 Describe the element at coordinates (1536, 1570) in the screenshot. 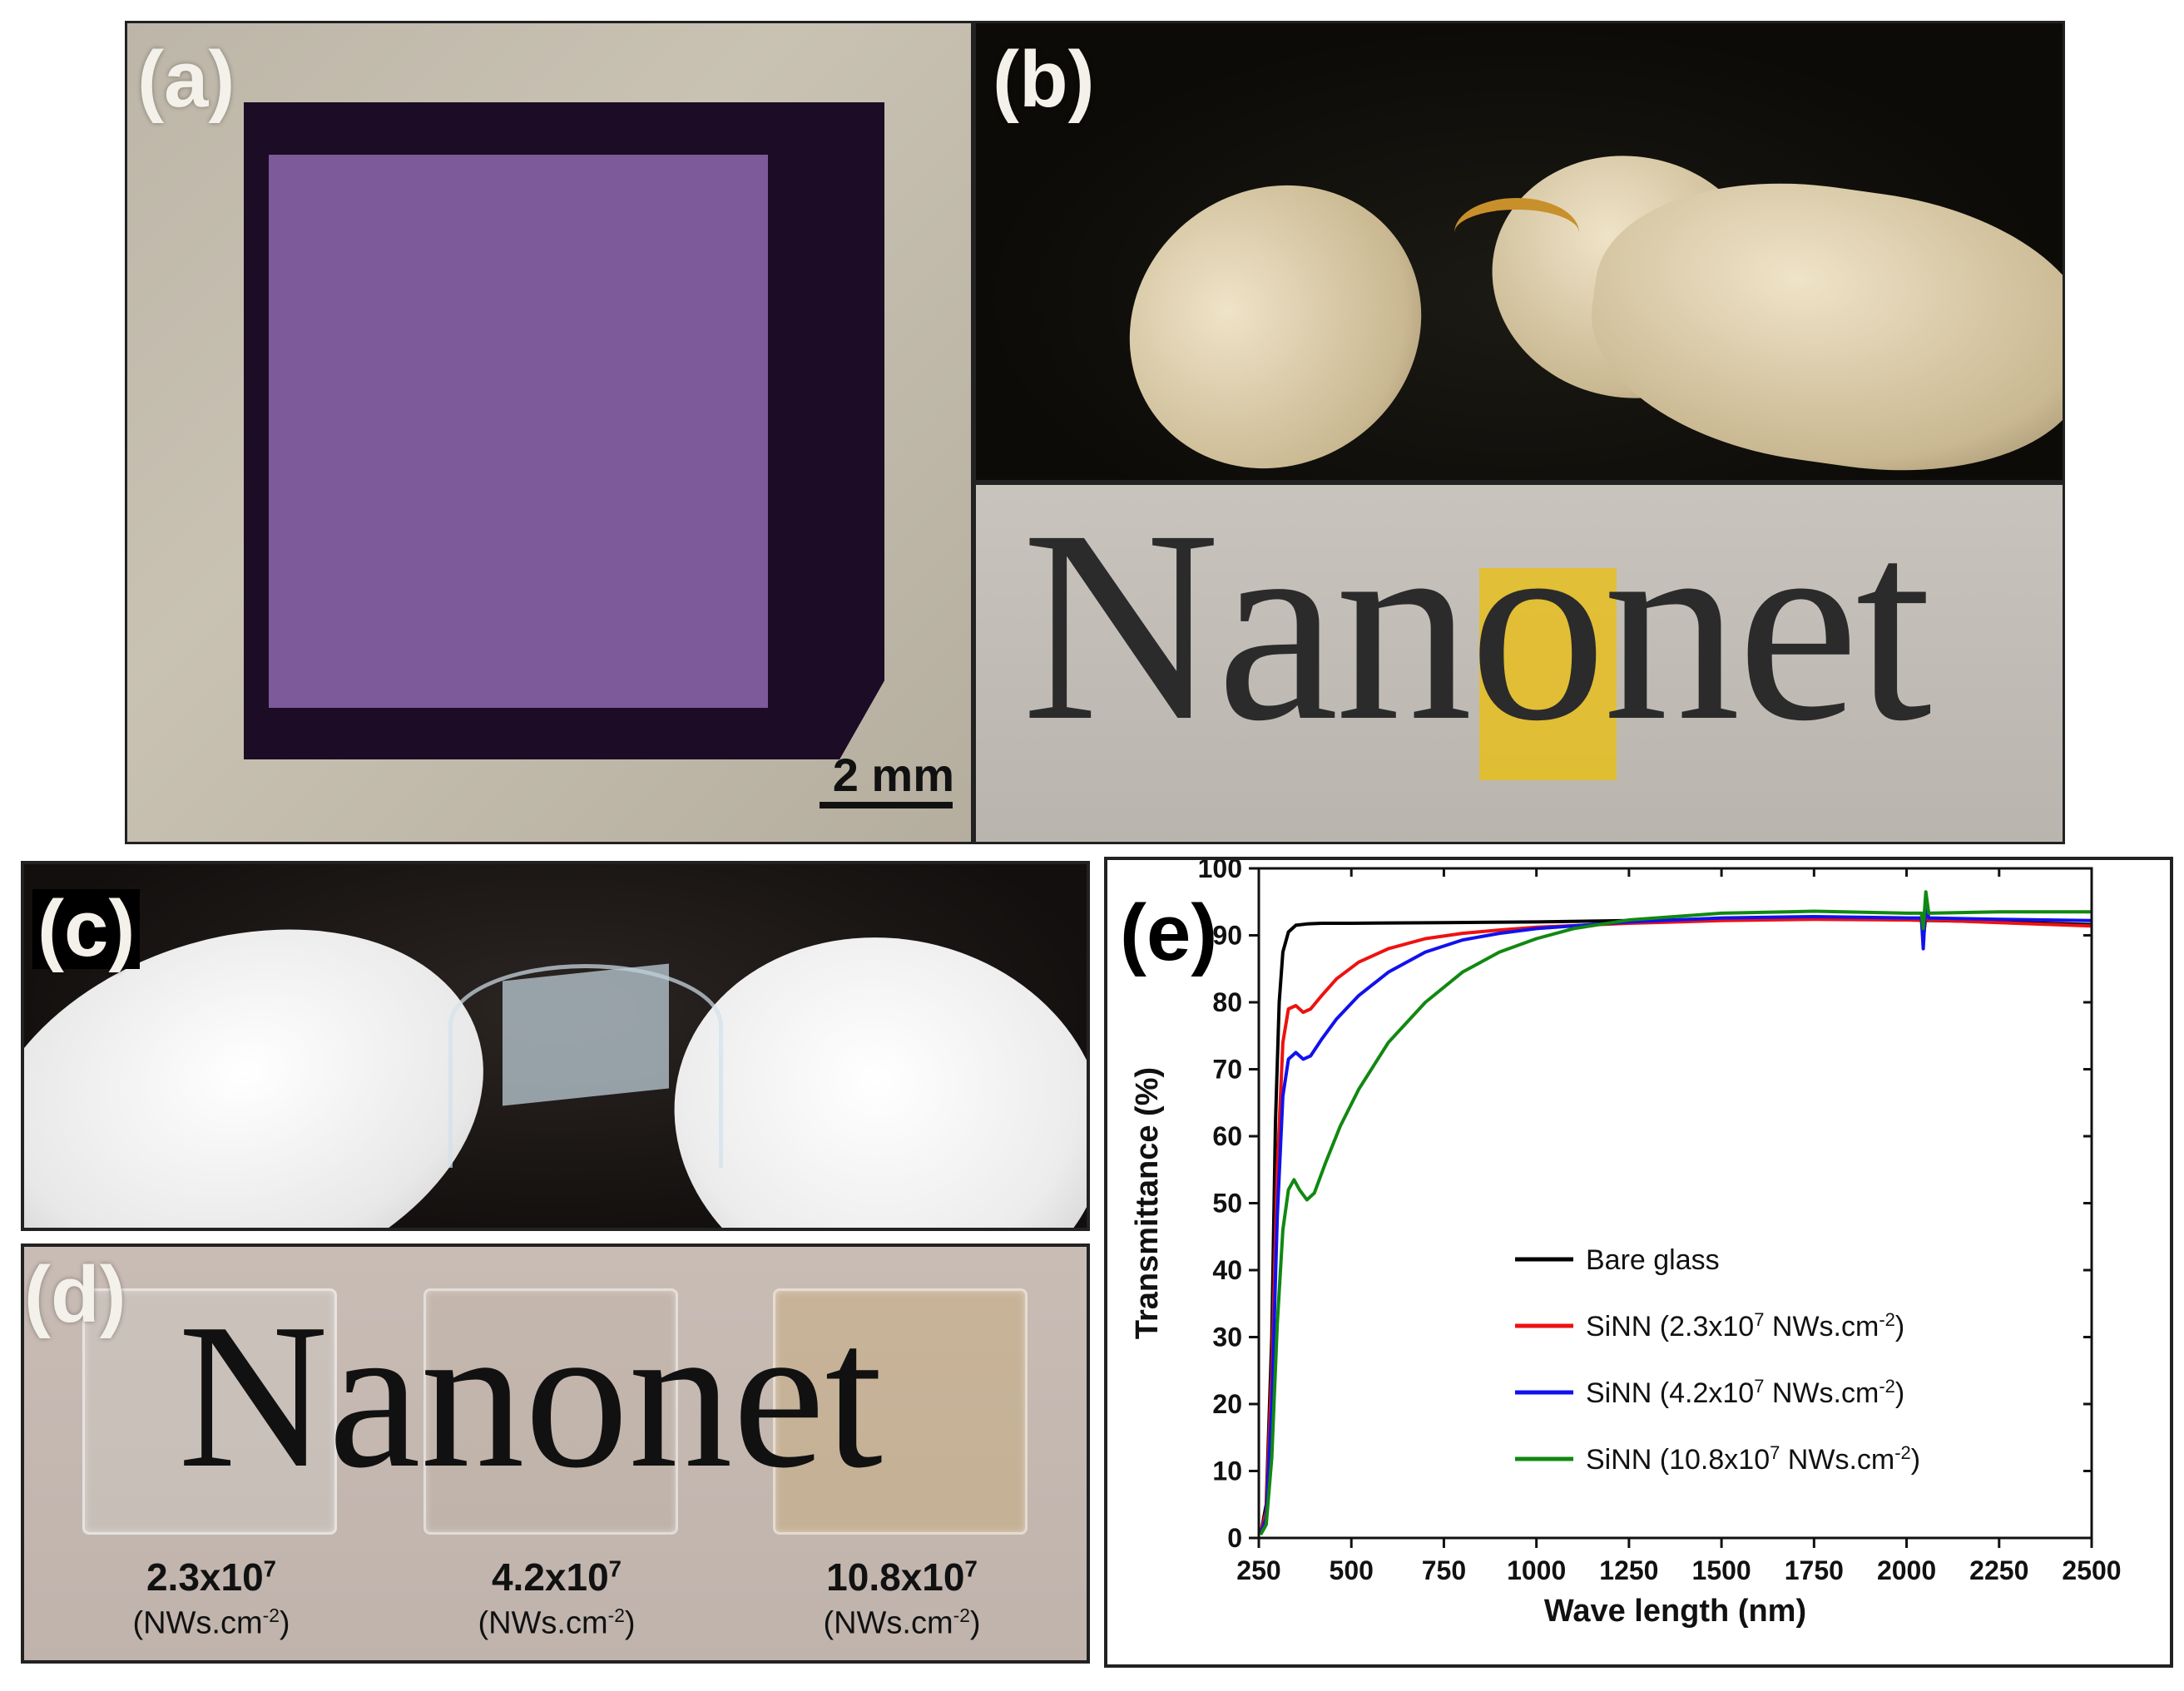

I see `x-tick-label: 1000` at that location.